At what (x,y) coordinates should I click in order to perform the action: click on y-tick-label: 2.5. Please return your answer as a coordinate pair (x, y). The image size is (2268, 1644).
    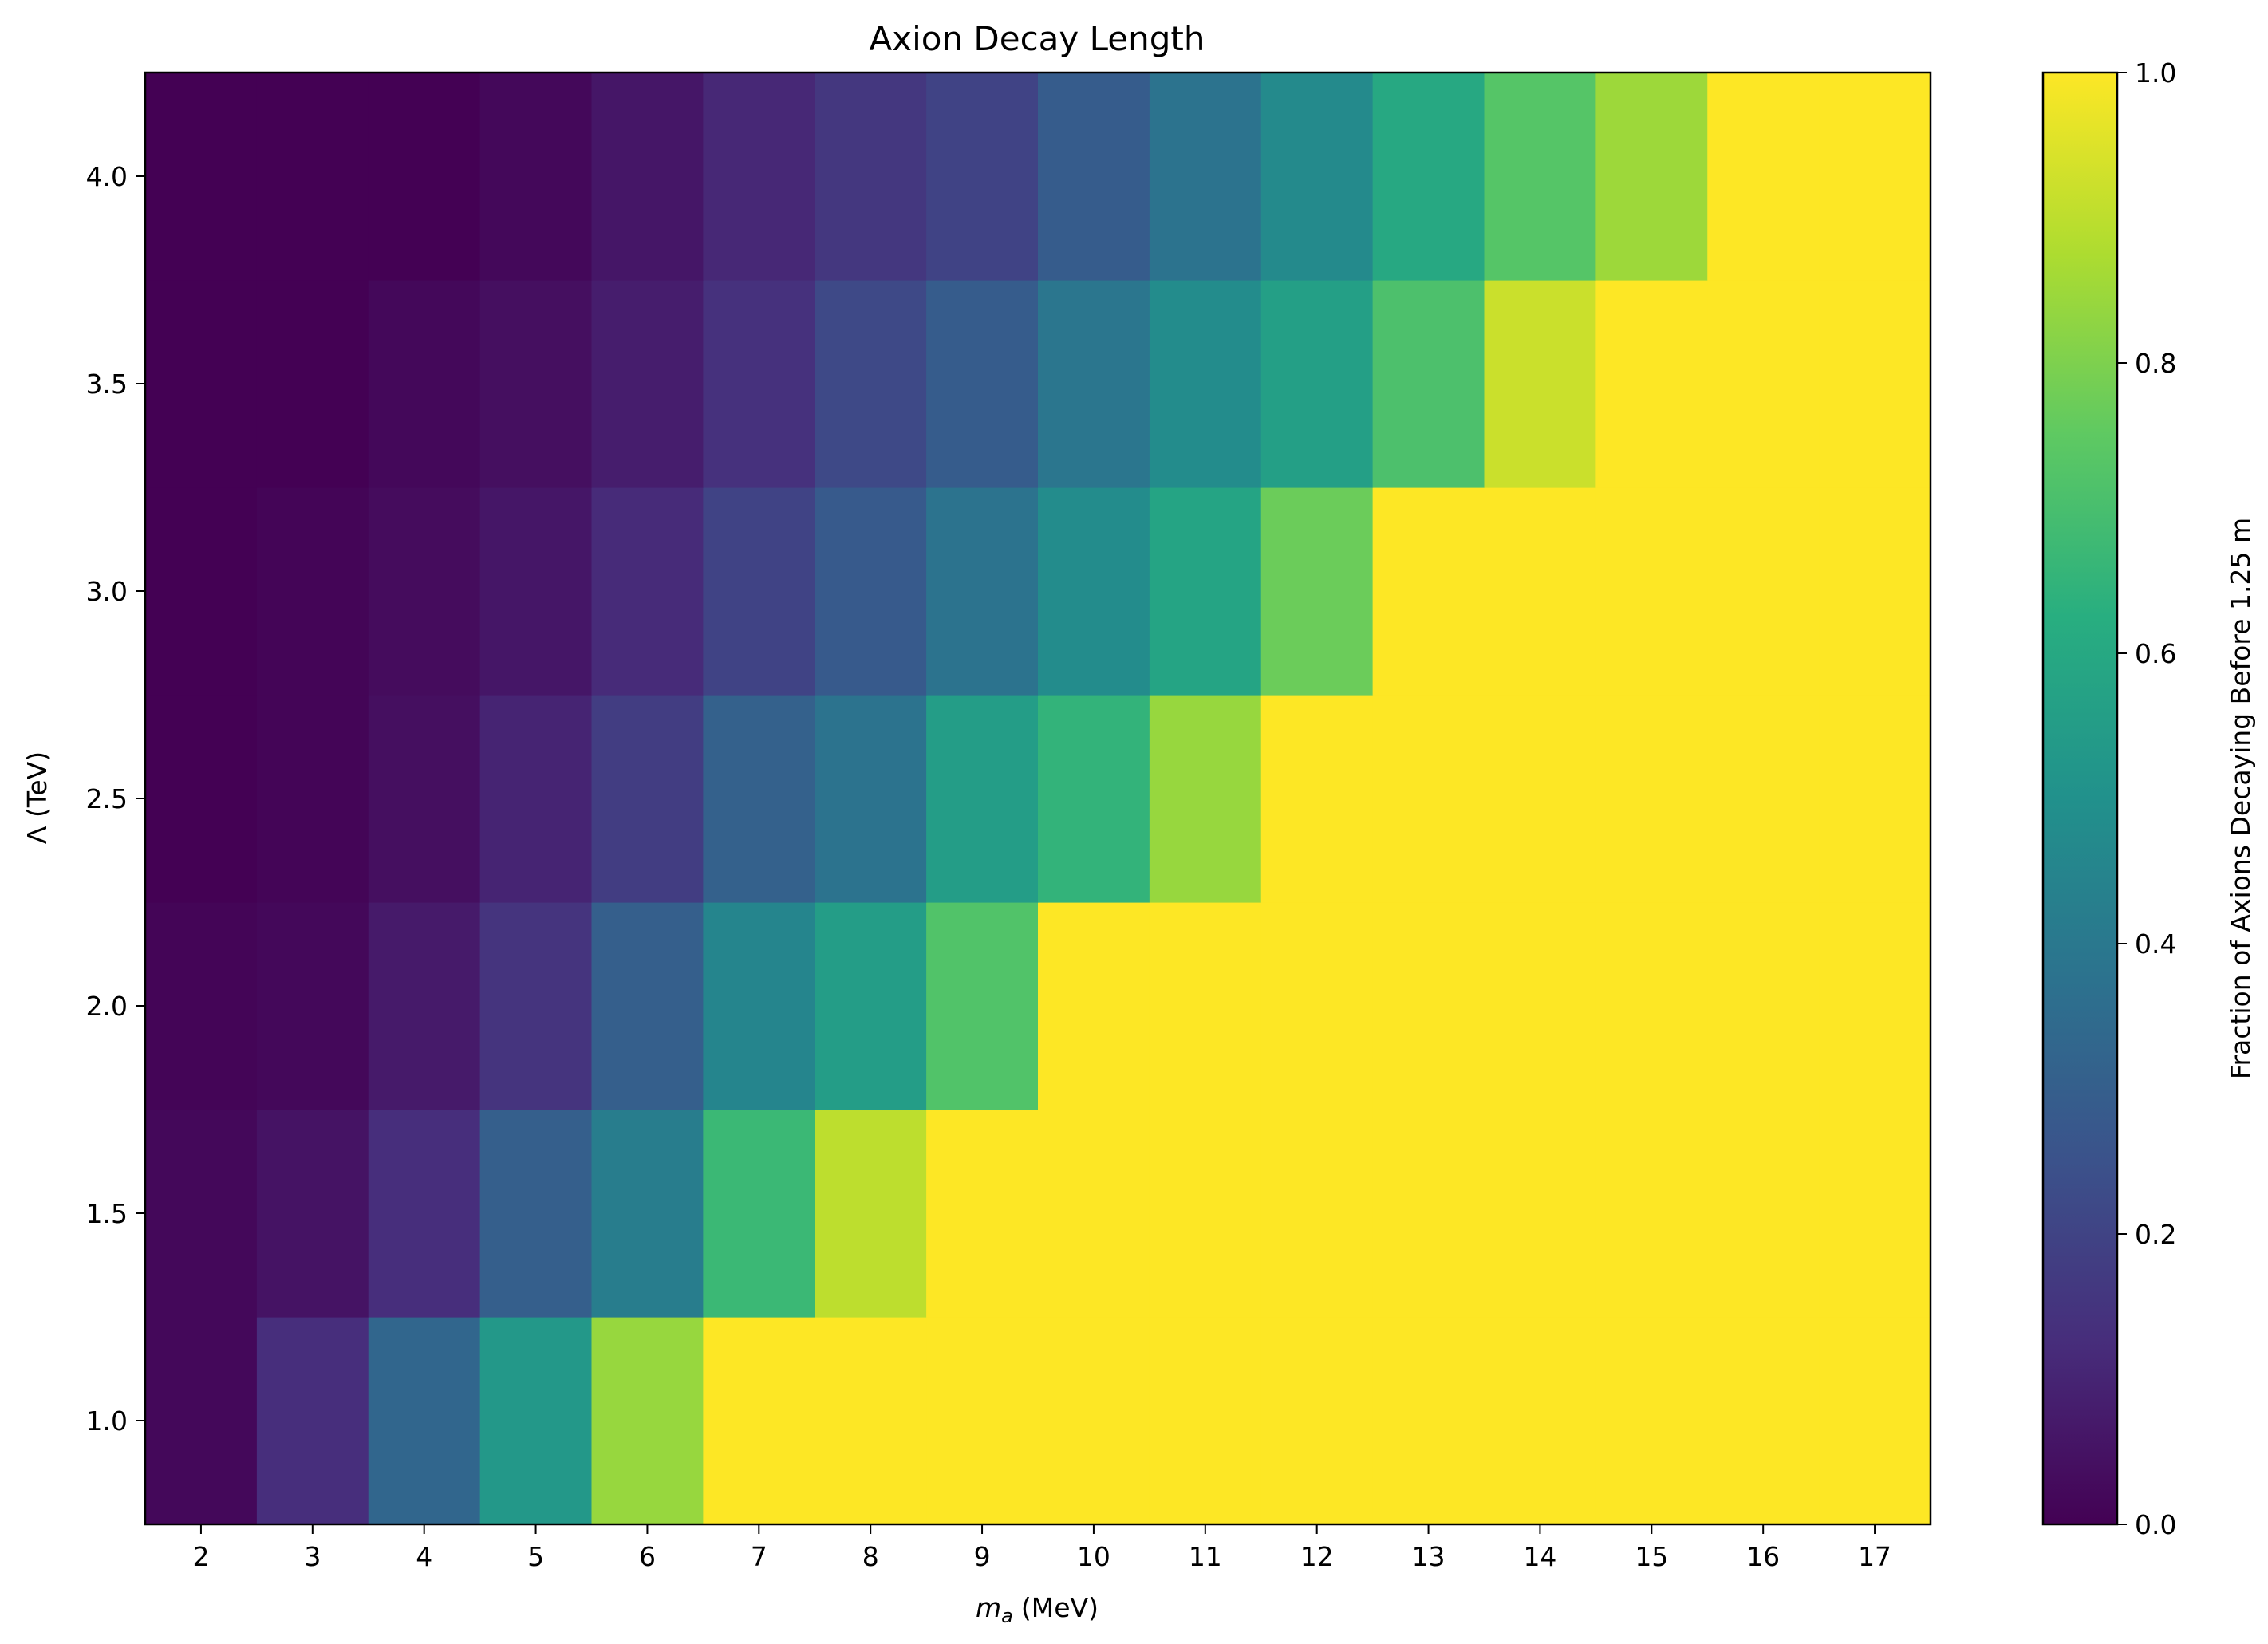
    Looking at the image, I should click on (107, 798).